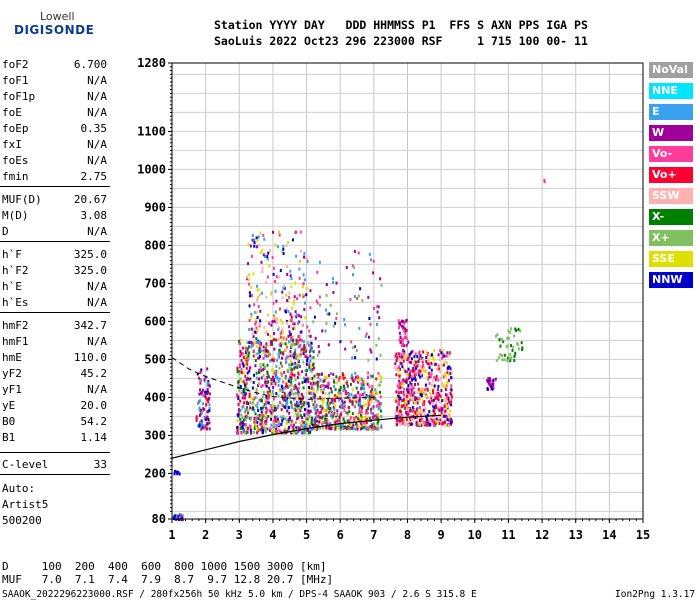  Describe the element at coordinates (671, 154) in the screenshot. I see `legend-vo: Vo-` at that location.